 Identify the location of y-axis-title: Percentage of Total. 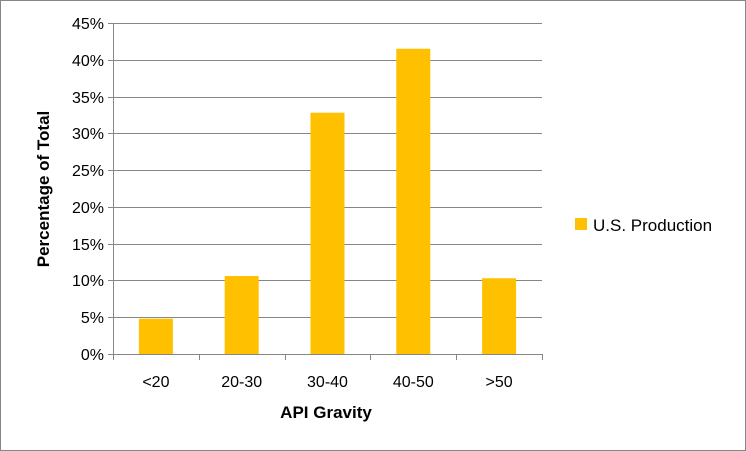
(43, 189).